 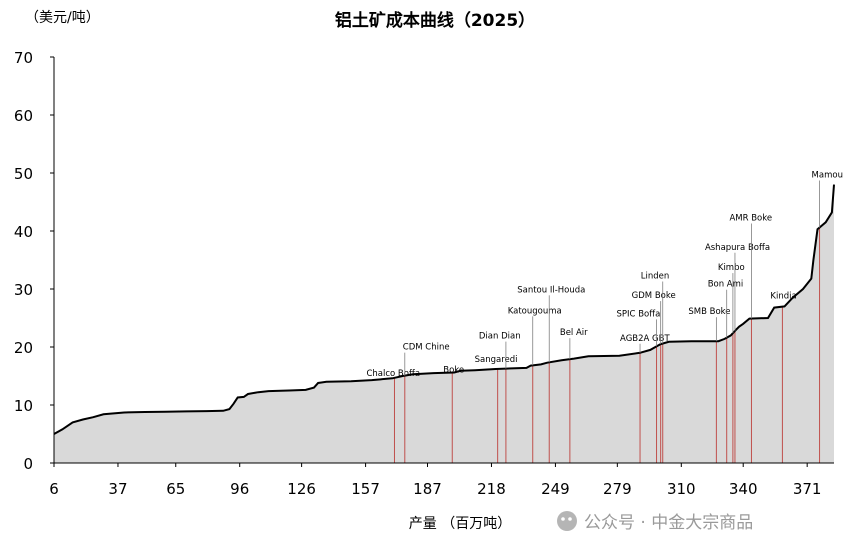 What do you see at coordinates (639, 314) in the screenshot?
I see `project-label: SPIC Boffa` at bounding box center [639, 314].